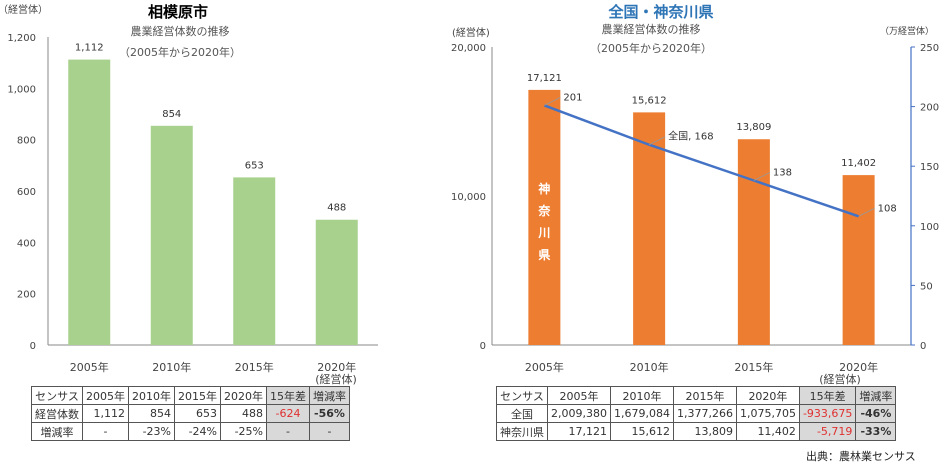 The image size is (941, 465). What do you see at coordinates (651, 48) in the screenshot?
I see `right-chart-subtitle-2: （2005年から2020年）` at bounding box center [651, 48].